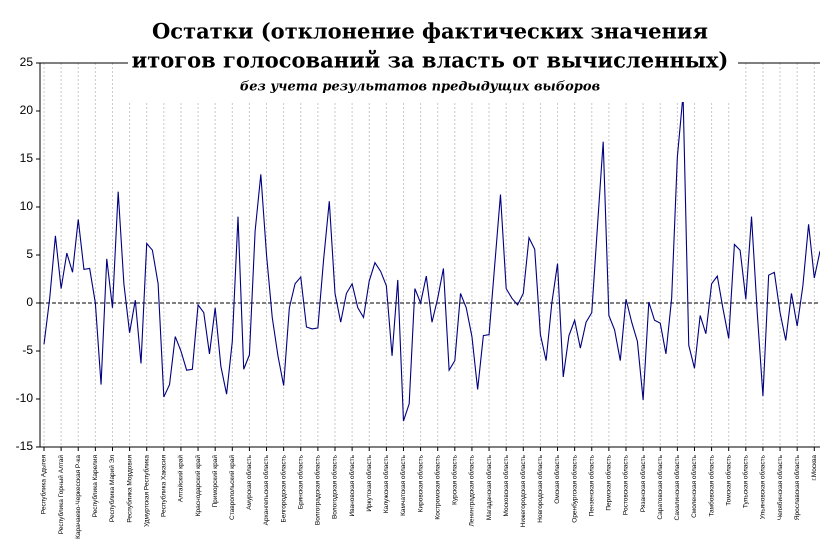 The height and width of the screenshot is (541, 820). I want to click on x-tick-label: Вологодская область, so click(335, 486).